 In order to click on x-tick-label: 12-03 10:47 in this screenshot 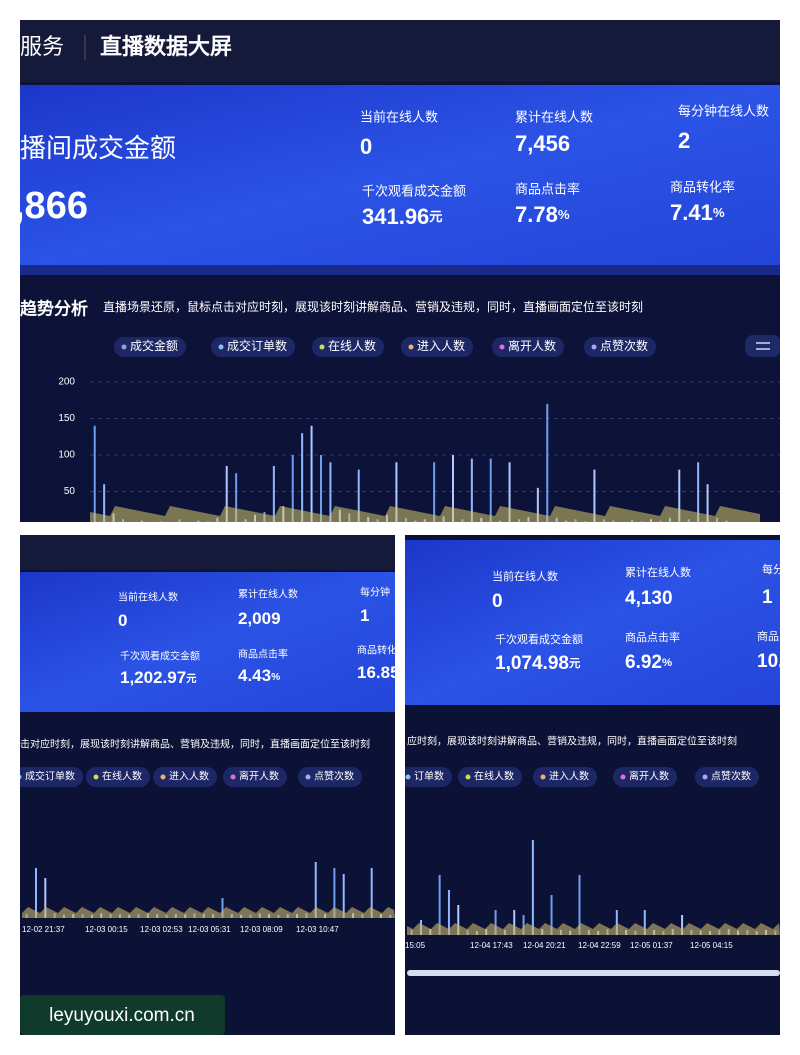, I will do `click(317, 929)`.